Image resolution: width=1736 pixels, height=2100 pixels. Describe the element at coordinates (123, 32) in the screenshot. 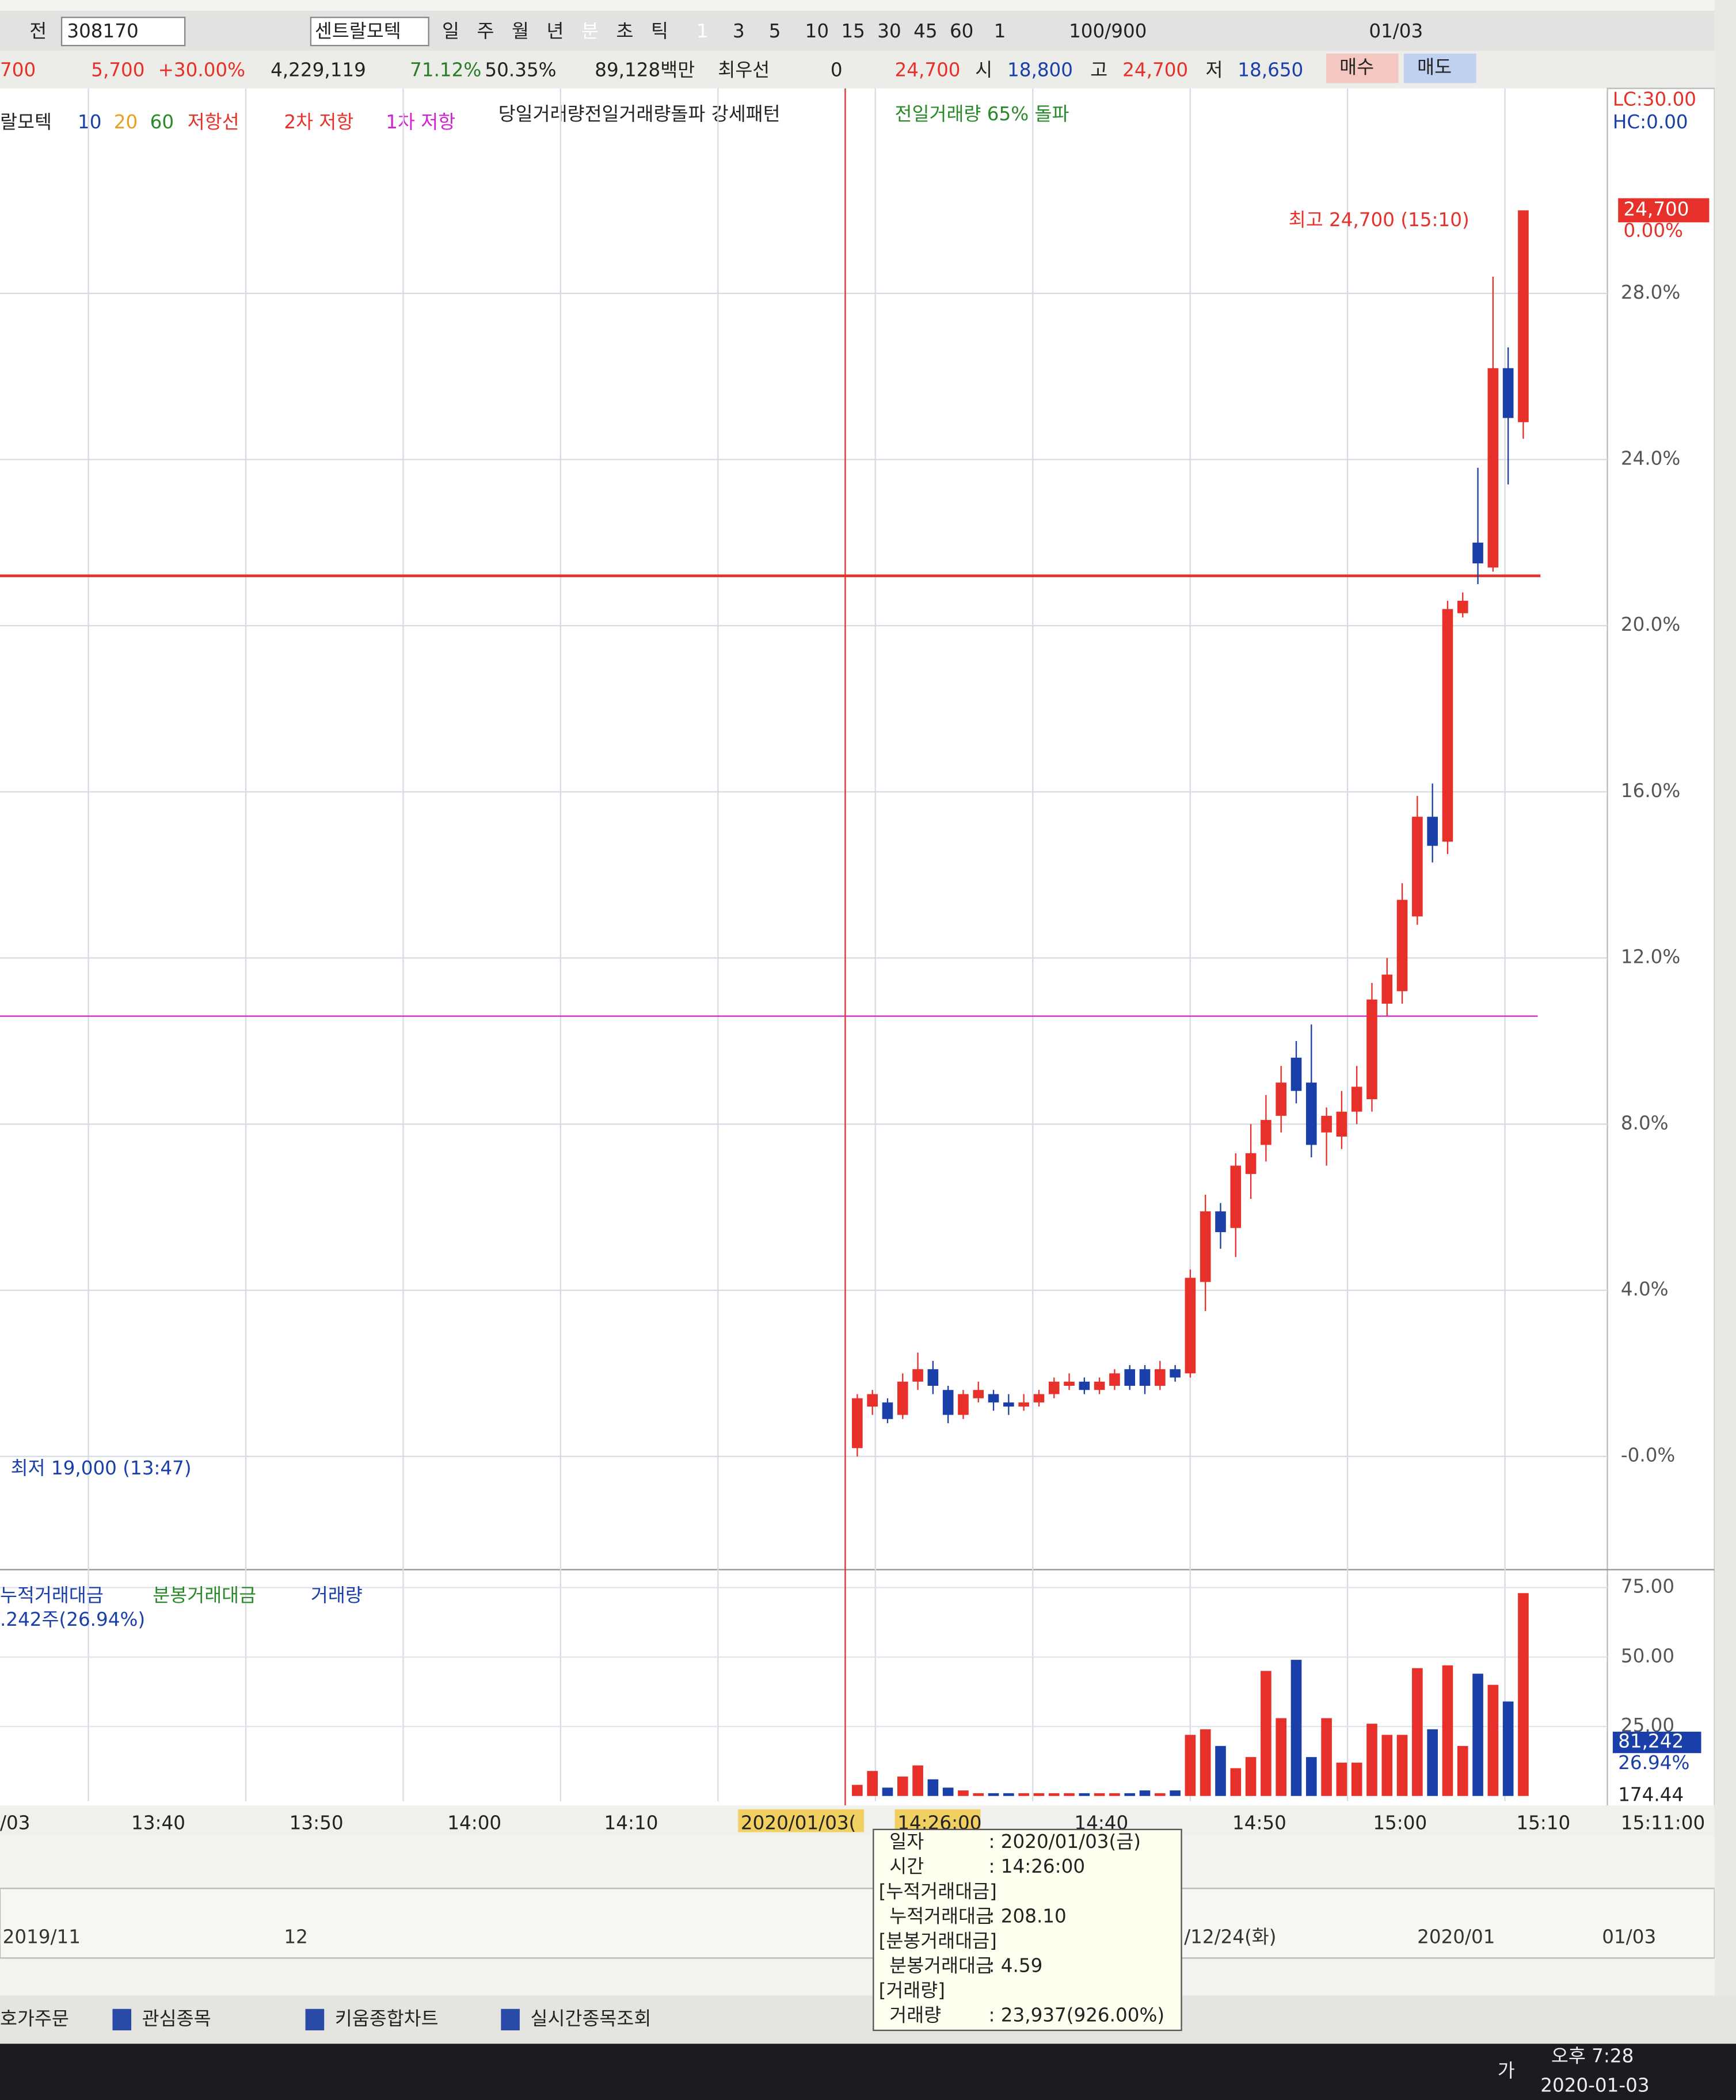

I see `code-input` at that location.